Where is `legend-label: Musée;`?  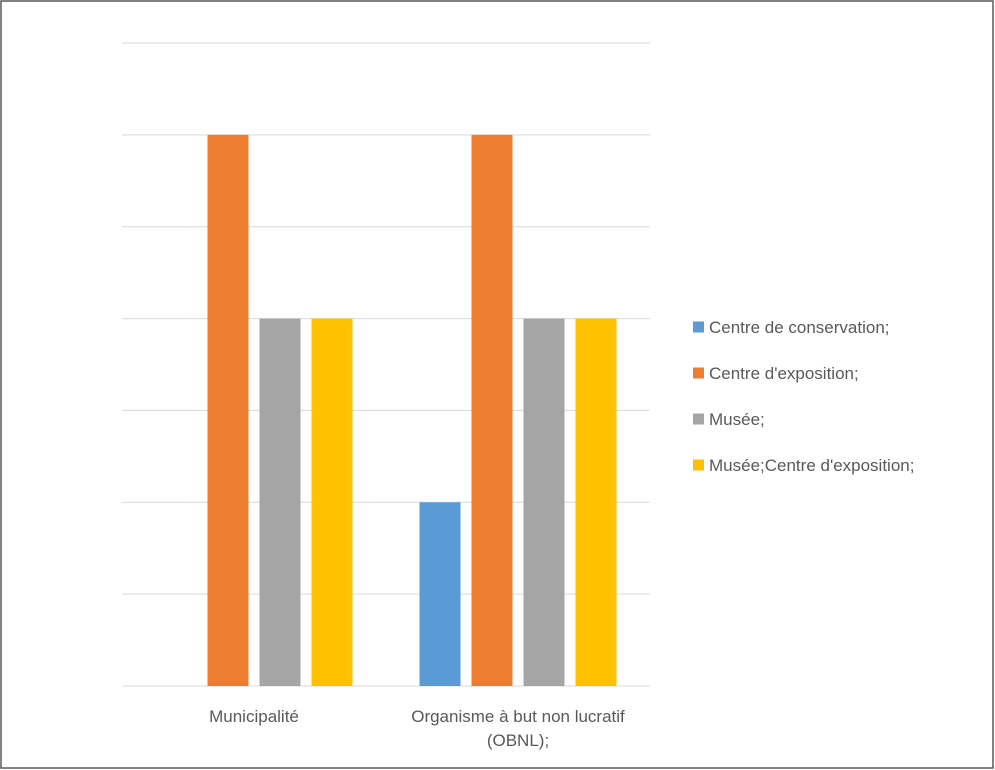
legend-label: Musée; is located at coordinates (737, 419).